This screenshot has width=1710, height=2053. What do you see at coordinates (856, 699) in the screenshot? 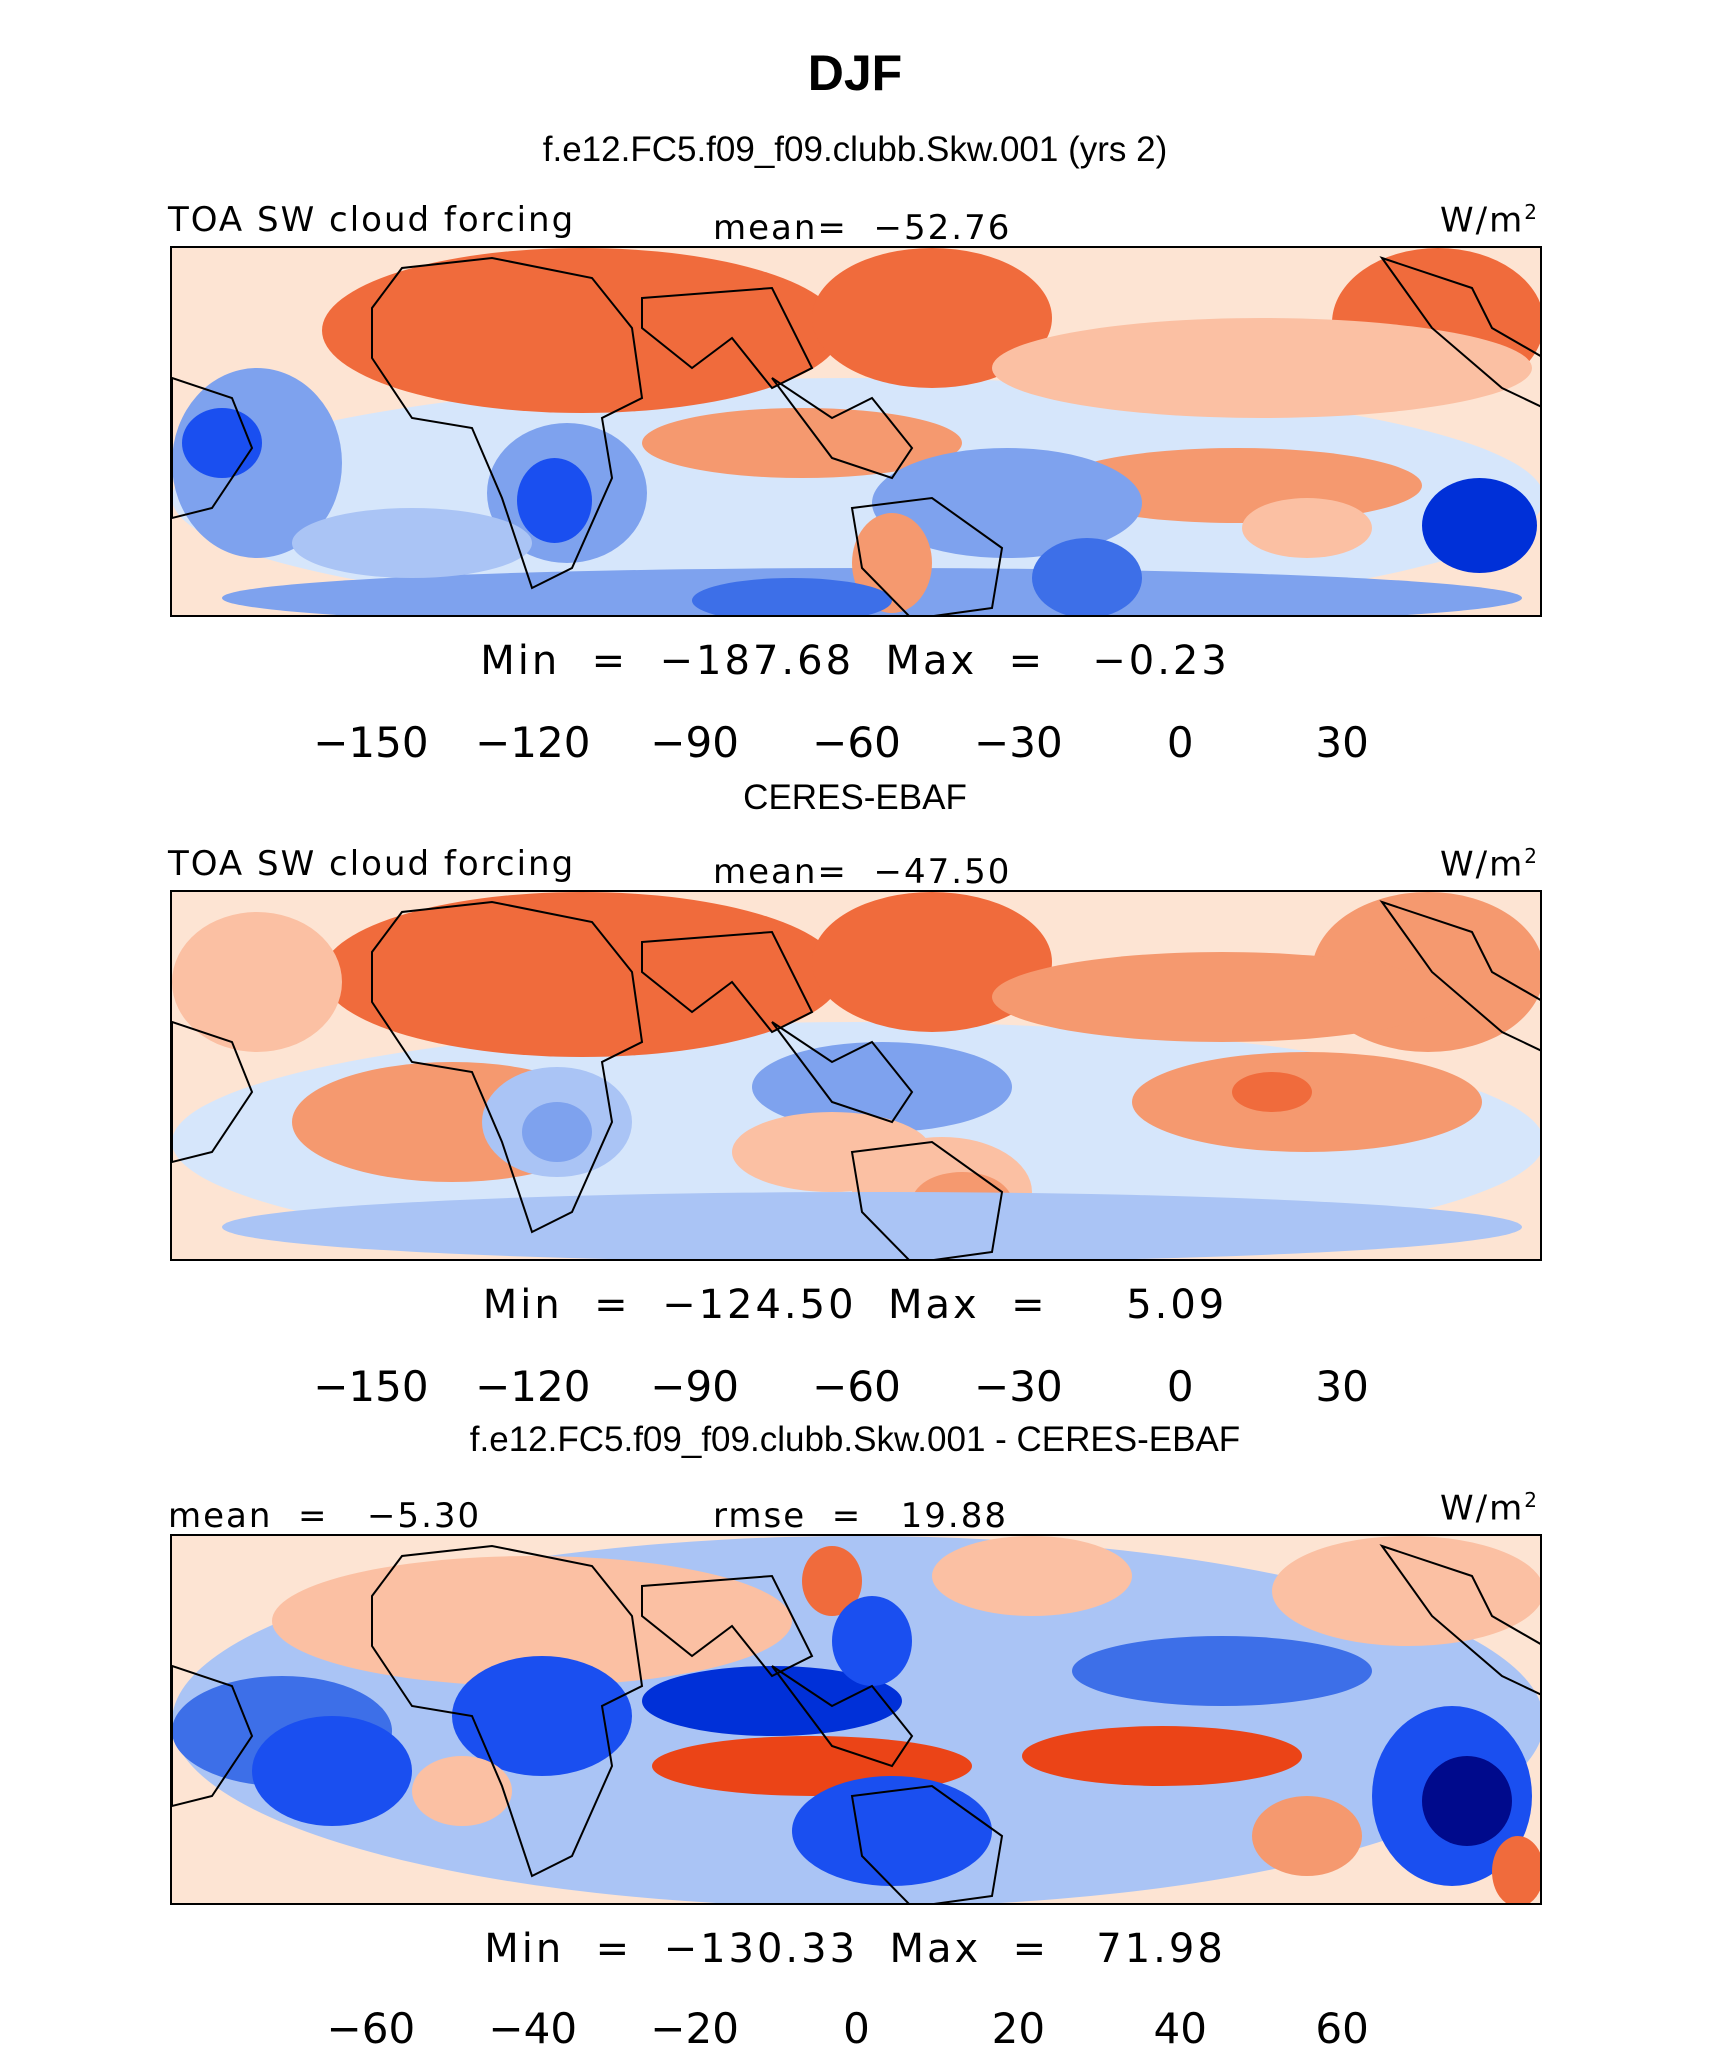
I see `panel-1-colorbar` at bounding box center [856, 699].